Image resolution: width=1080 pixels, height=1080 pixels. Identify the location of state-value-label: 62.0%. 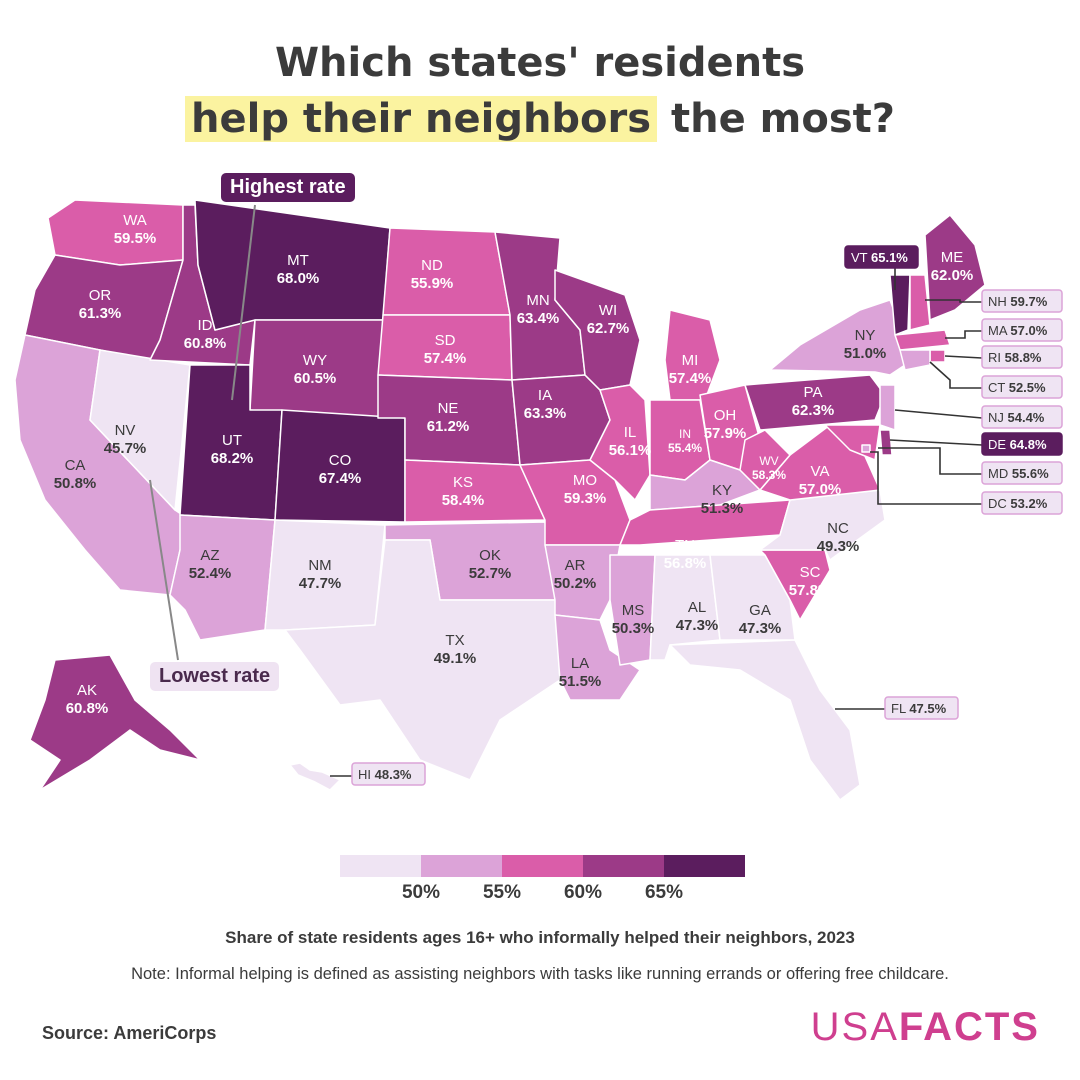
(952, 275).